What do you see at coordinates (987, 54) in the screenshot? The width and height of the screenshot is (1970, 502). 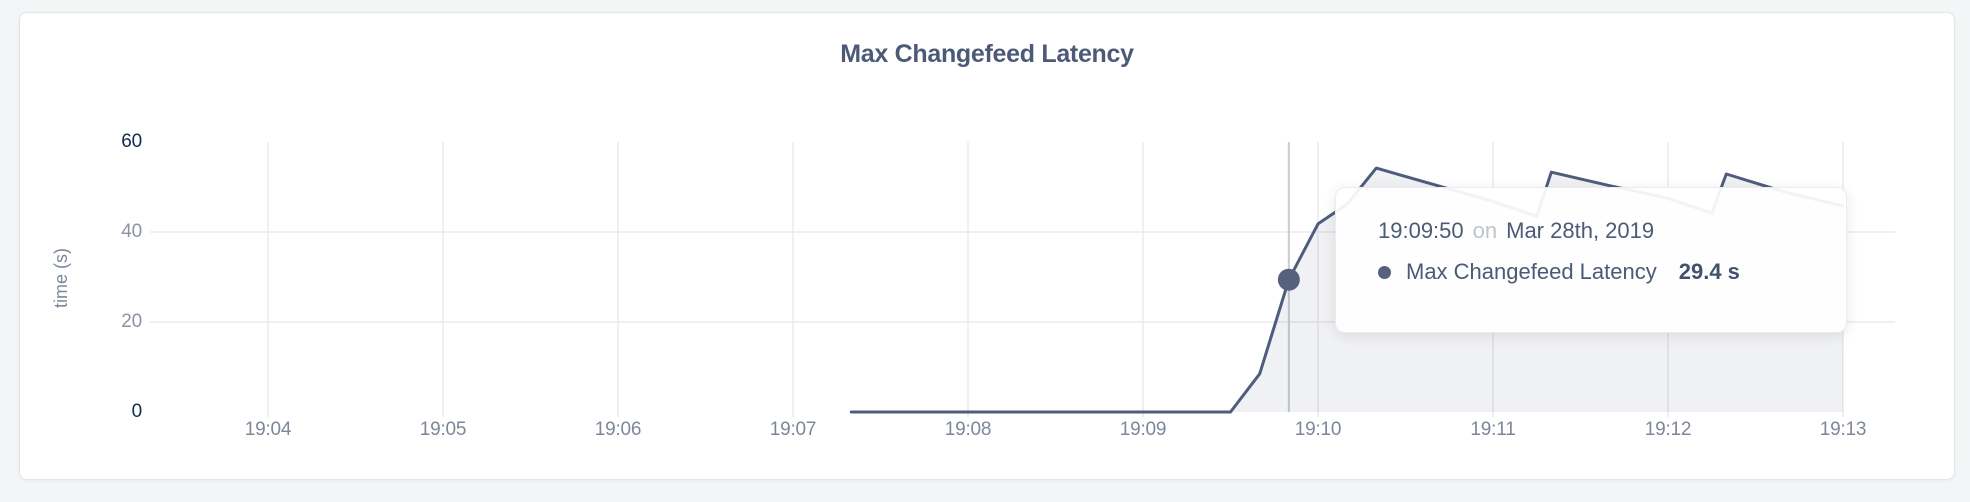 I see `chart-title: Max Changefeed Latency` at bounding box center [987, 54].